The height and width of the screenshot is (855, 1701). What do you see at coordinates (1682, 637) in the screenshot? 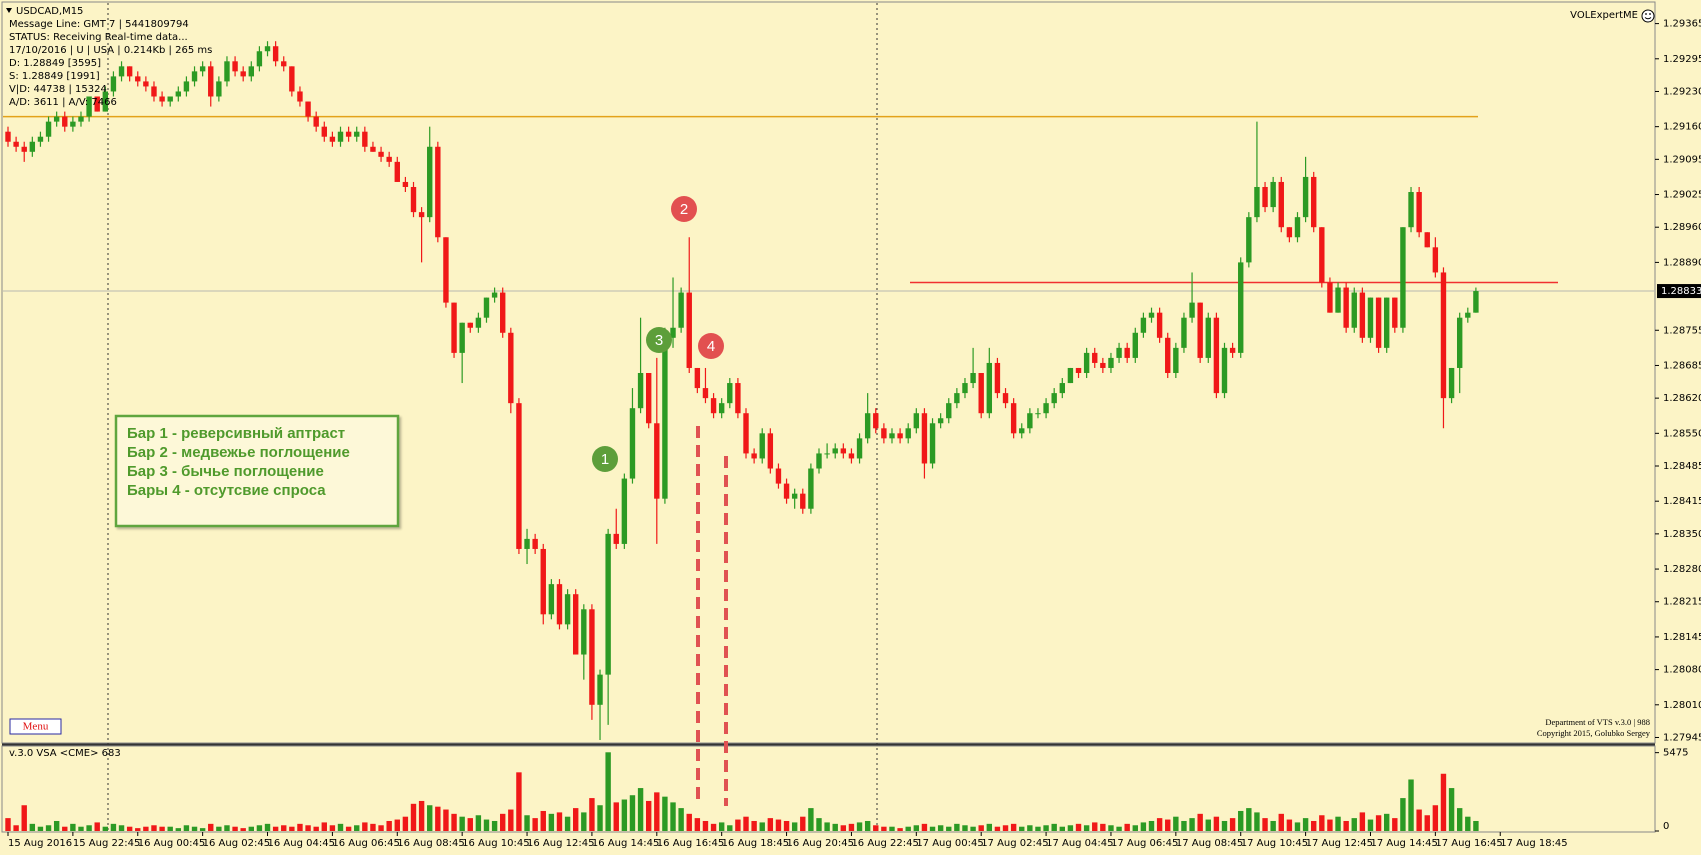
I see `y-tick-label: 1.28145` at bounding box center [1682, 637].